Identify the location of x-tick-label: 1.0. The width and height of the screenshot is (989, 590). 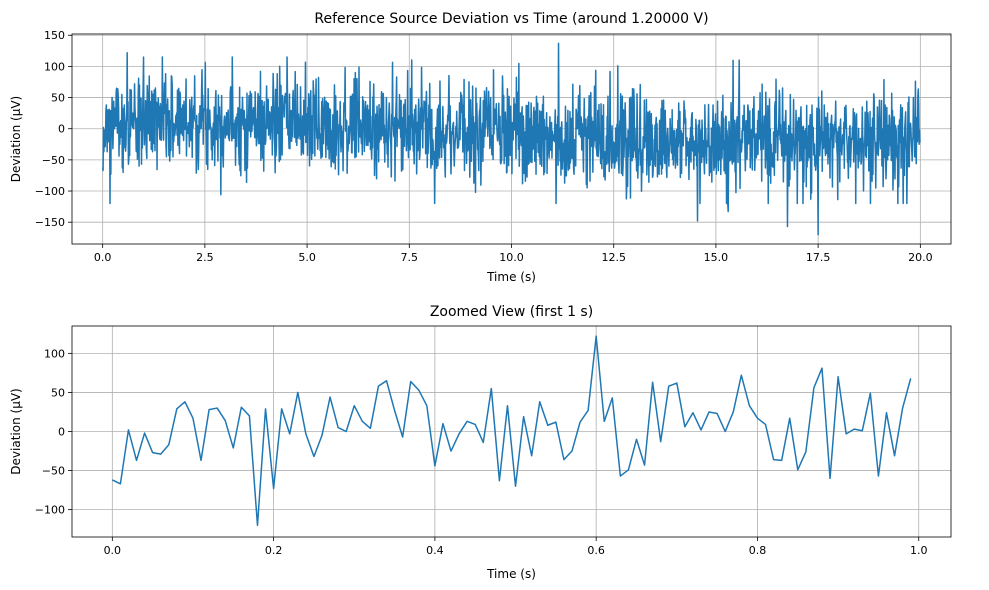
(919, 550).